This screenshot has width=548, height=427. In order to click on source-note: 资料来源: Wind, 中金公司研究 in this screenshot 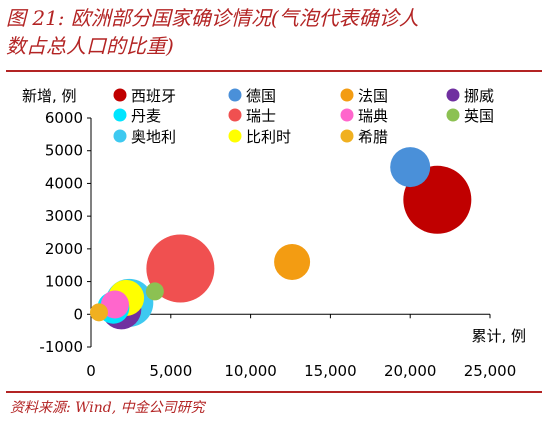, I will do `click(107, 408)`.